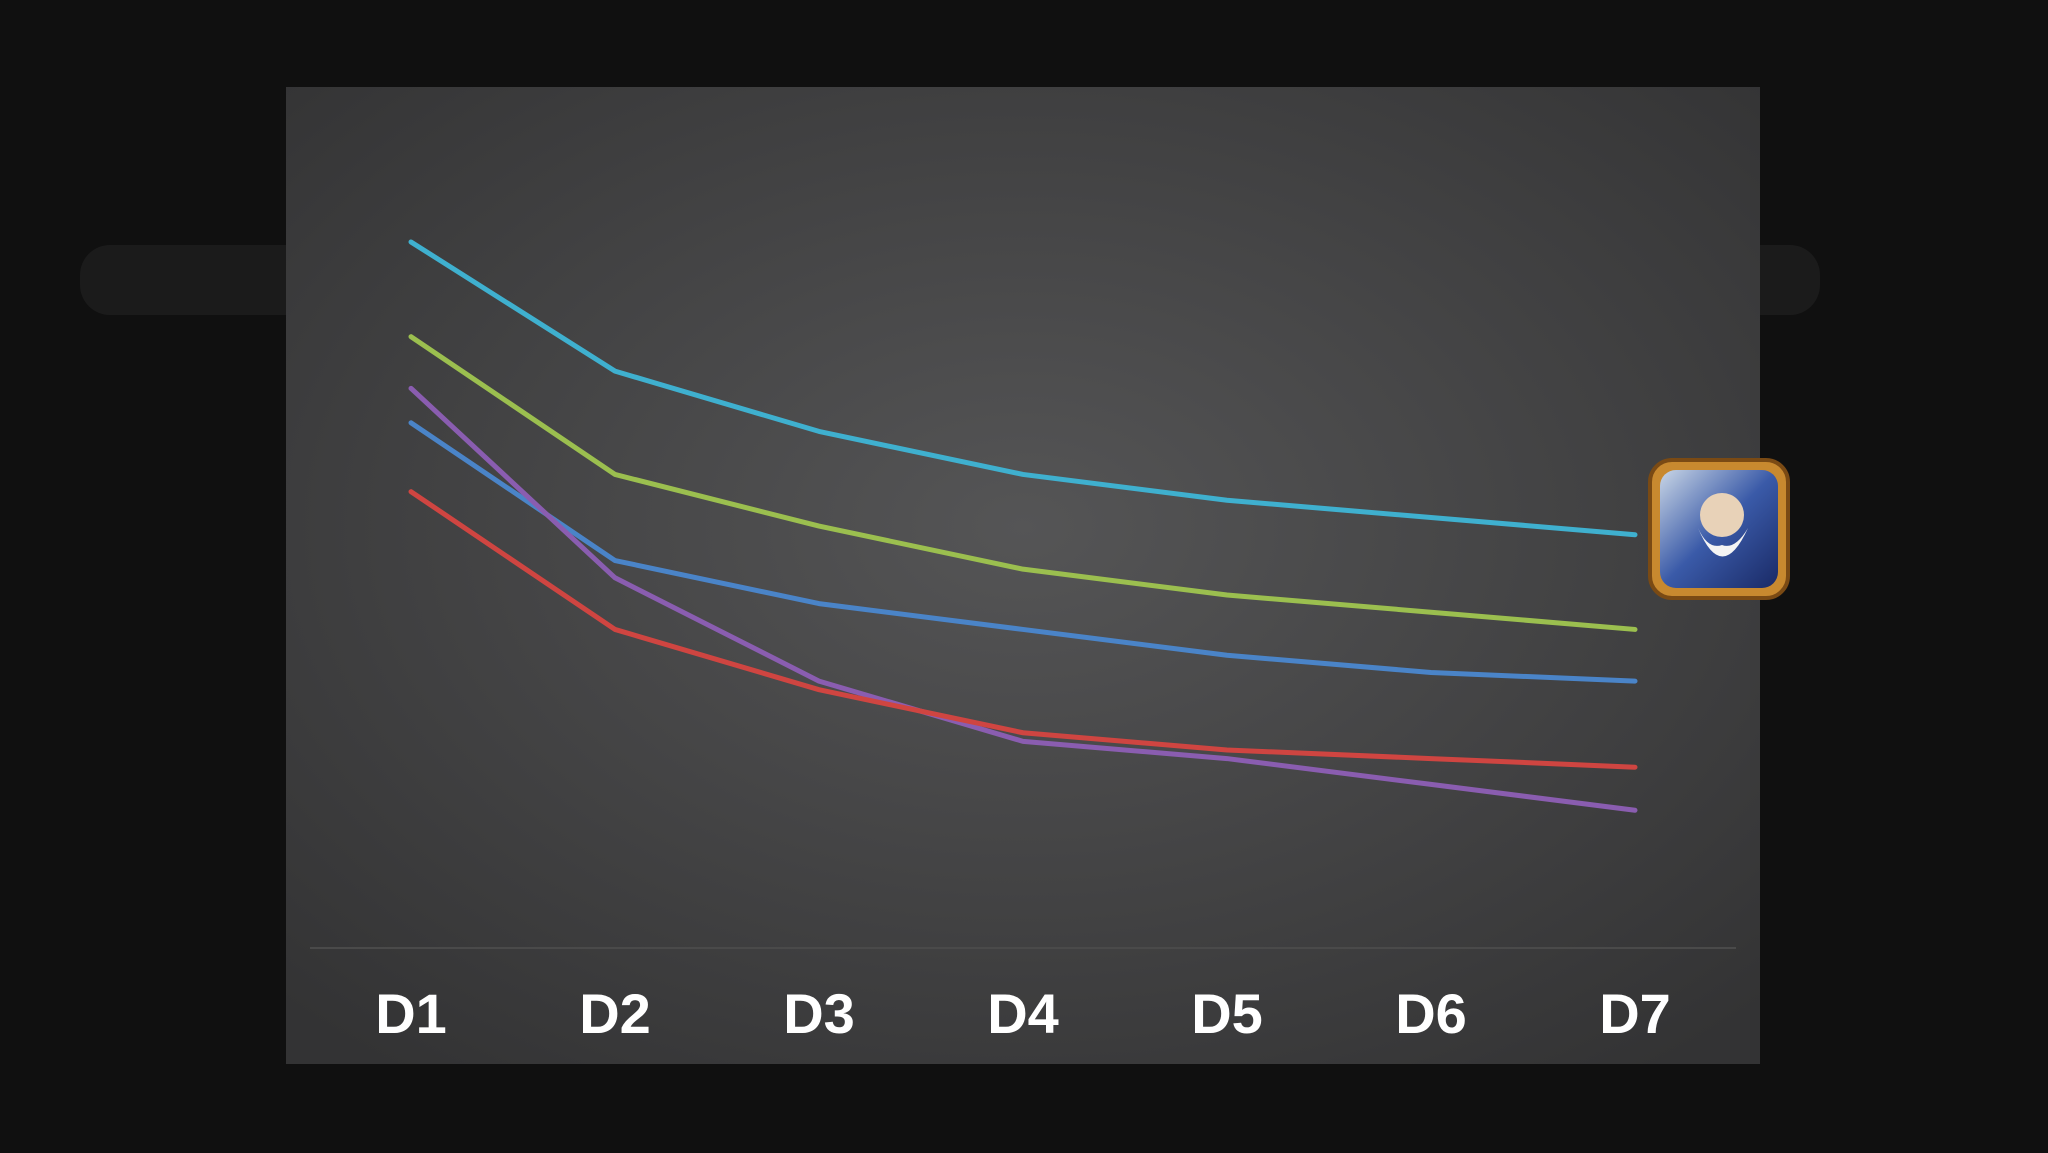 Image resolution: width=2048 pixels, height=1153 pixels. Describe the element at coordinates (1431, 1013) in the screenshot. I see `x-tick-label: D6` at that location.